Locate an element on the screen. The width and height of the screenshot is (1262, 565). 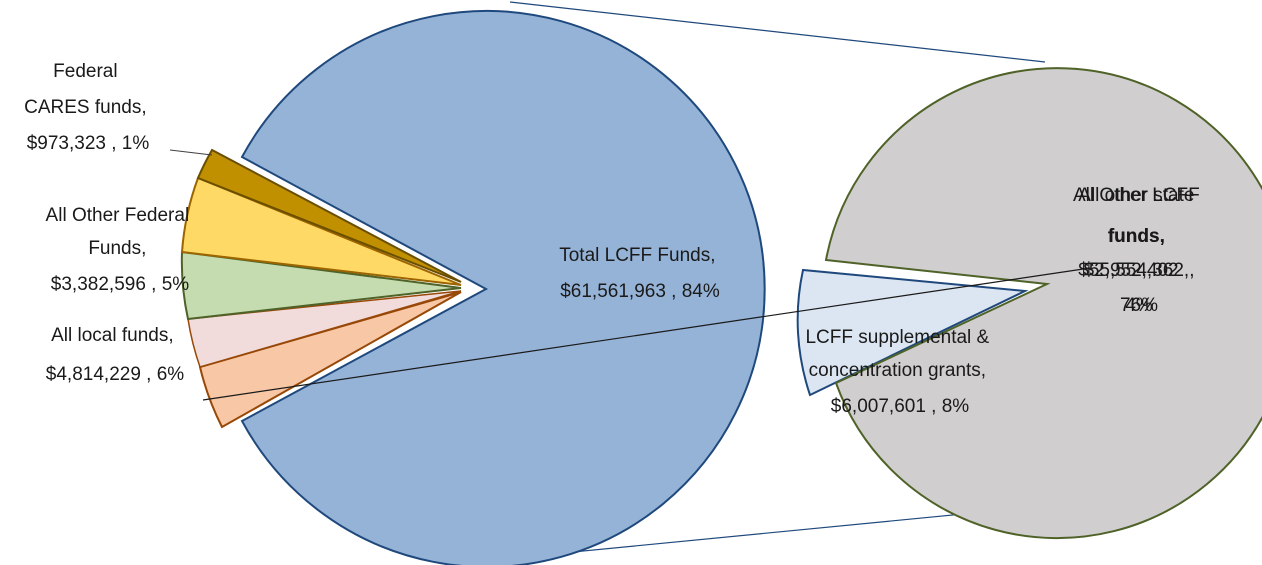
connector-line-top is located at coordinates (777, 32).